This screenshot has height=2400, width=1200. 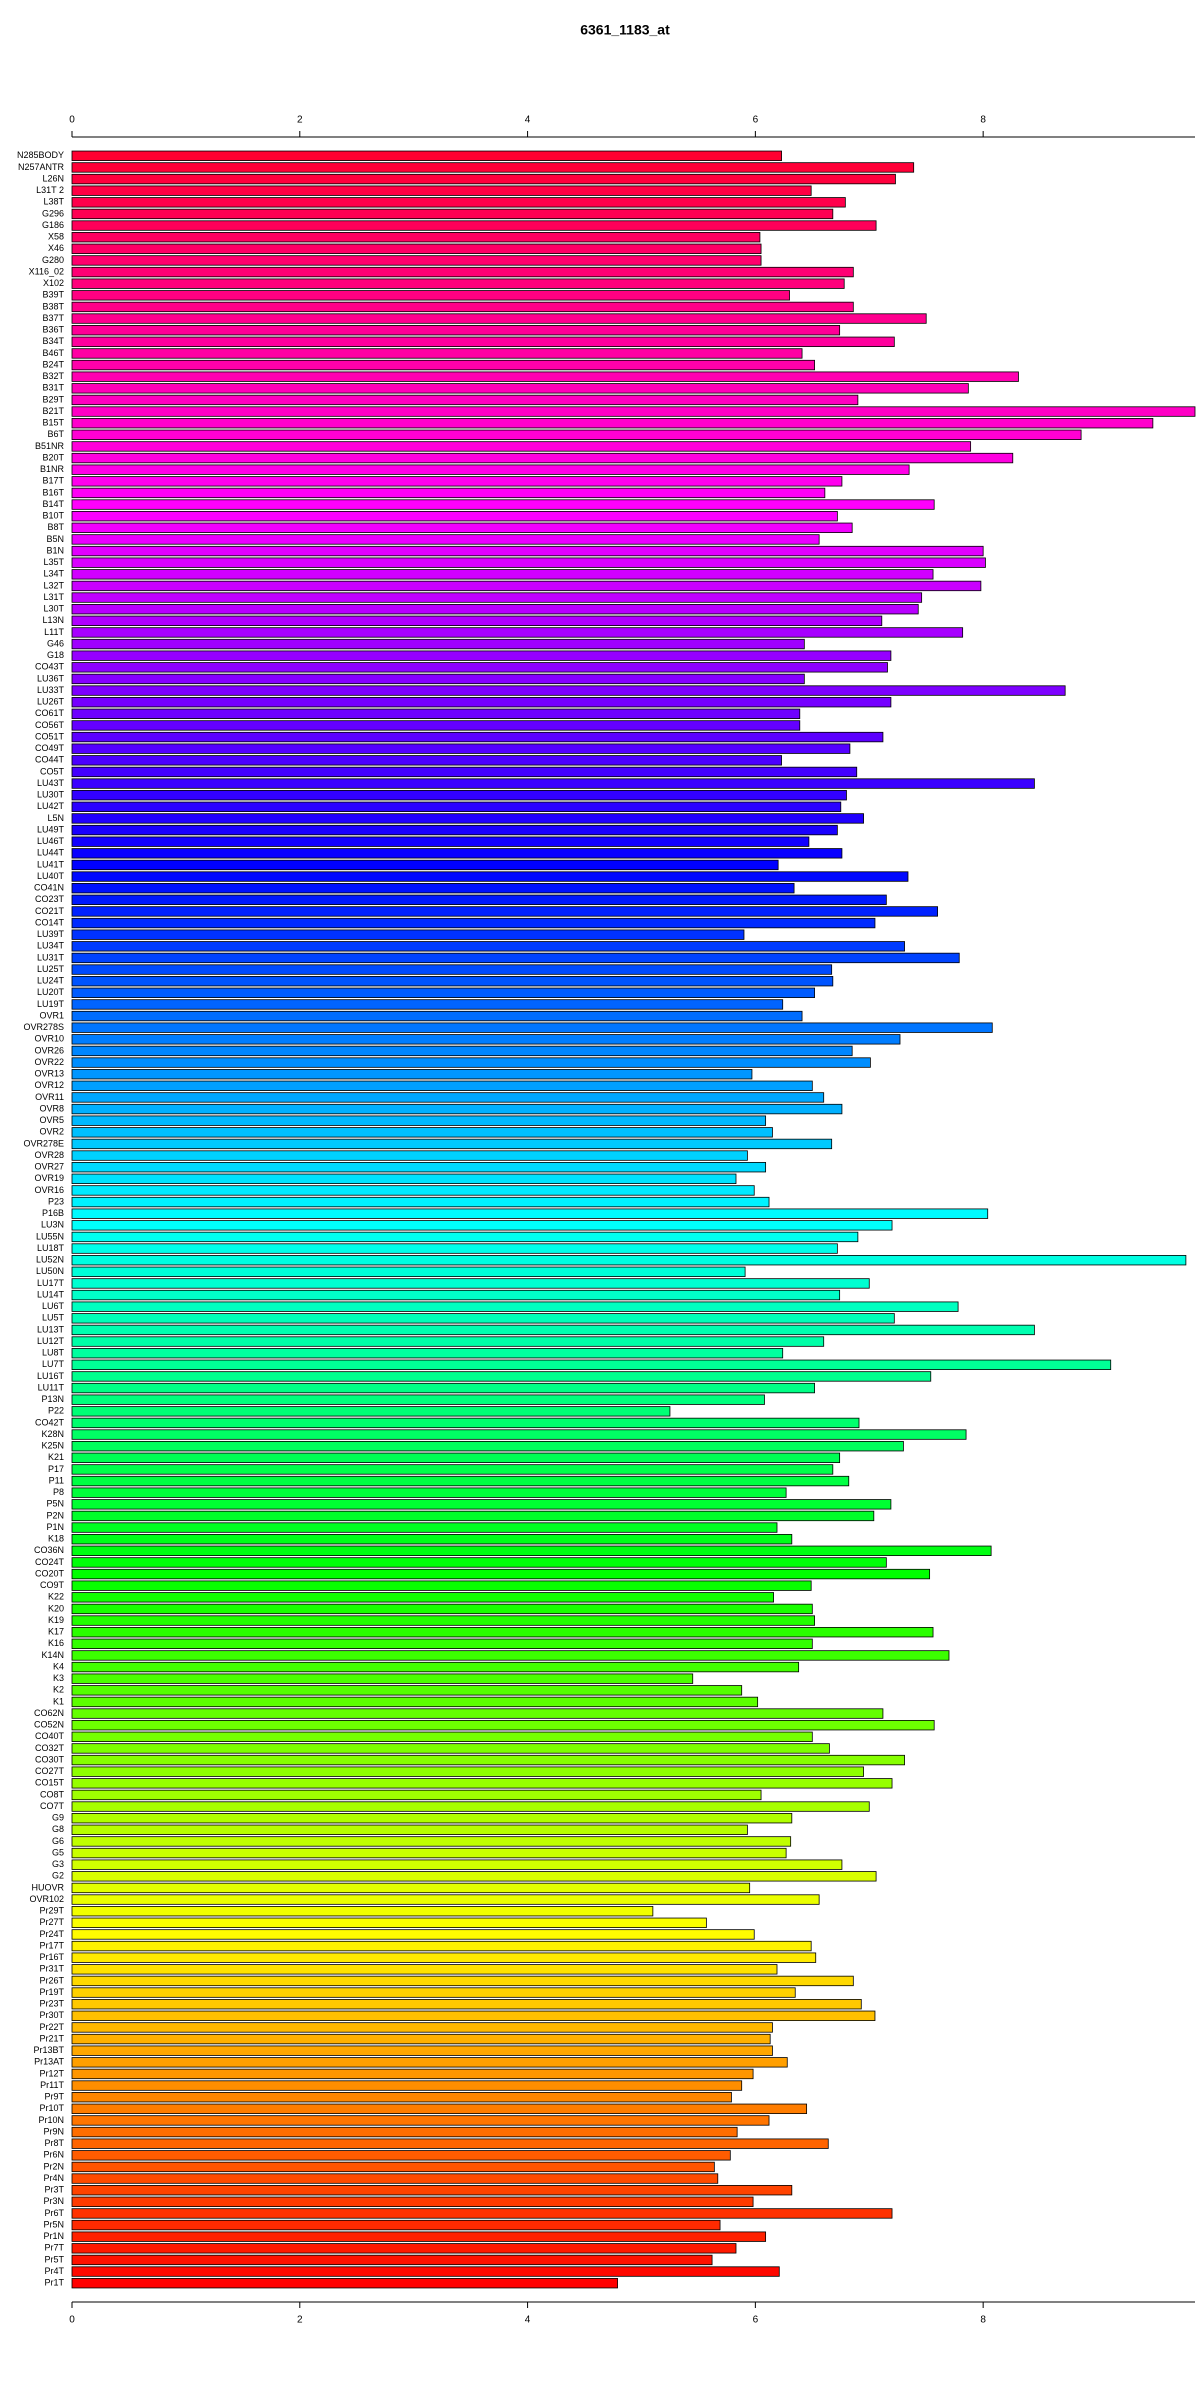 What do you see at coordinates (55, 1504) in the screenshot?
I see `y-tick-label: P5N` at bounding box center [55, 1504].